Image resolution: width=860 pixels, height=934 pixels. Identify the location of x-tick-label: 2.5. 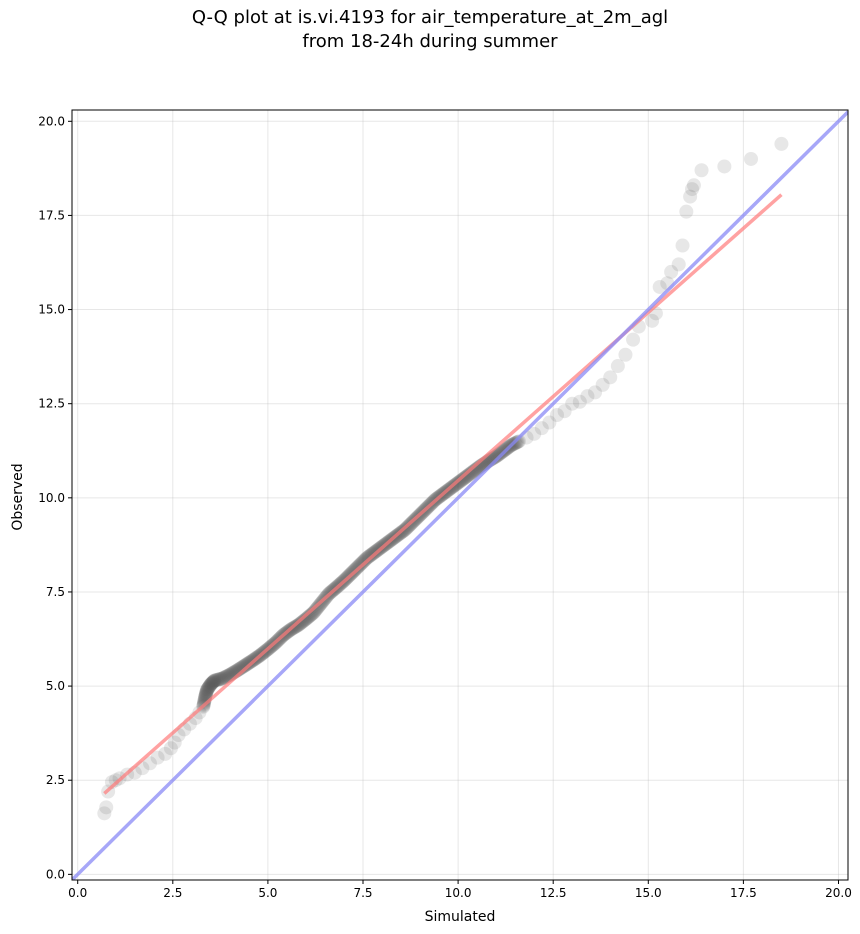
(172, 893).